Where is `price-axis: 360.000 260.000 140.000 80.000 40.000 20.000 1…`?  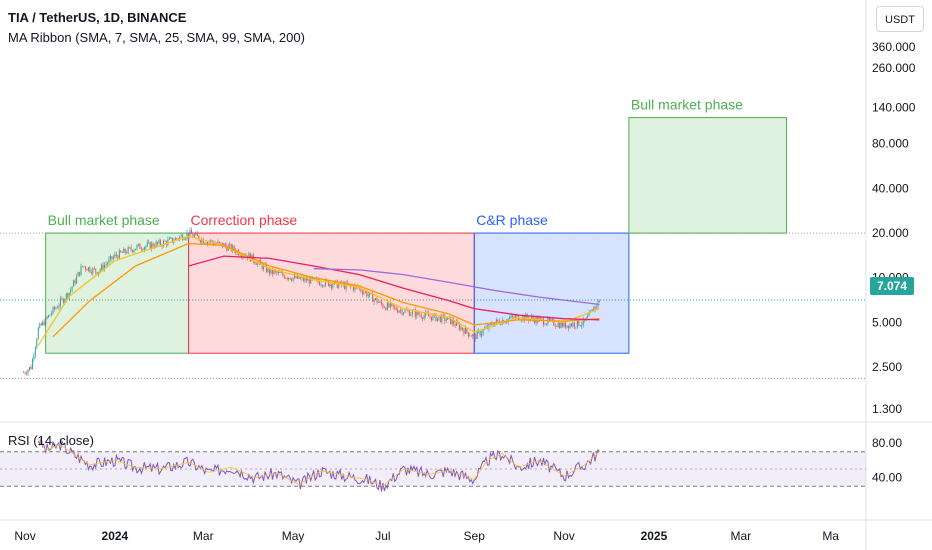 price-axis: 360.000 260.000 140.000 80.000 40.000 20.000 1… is located at coordinates (894, 228).